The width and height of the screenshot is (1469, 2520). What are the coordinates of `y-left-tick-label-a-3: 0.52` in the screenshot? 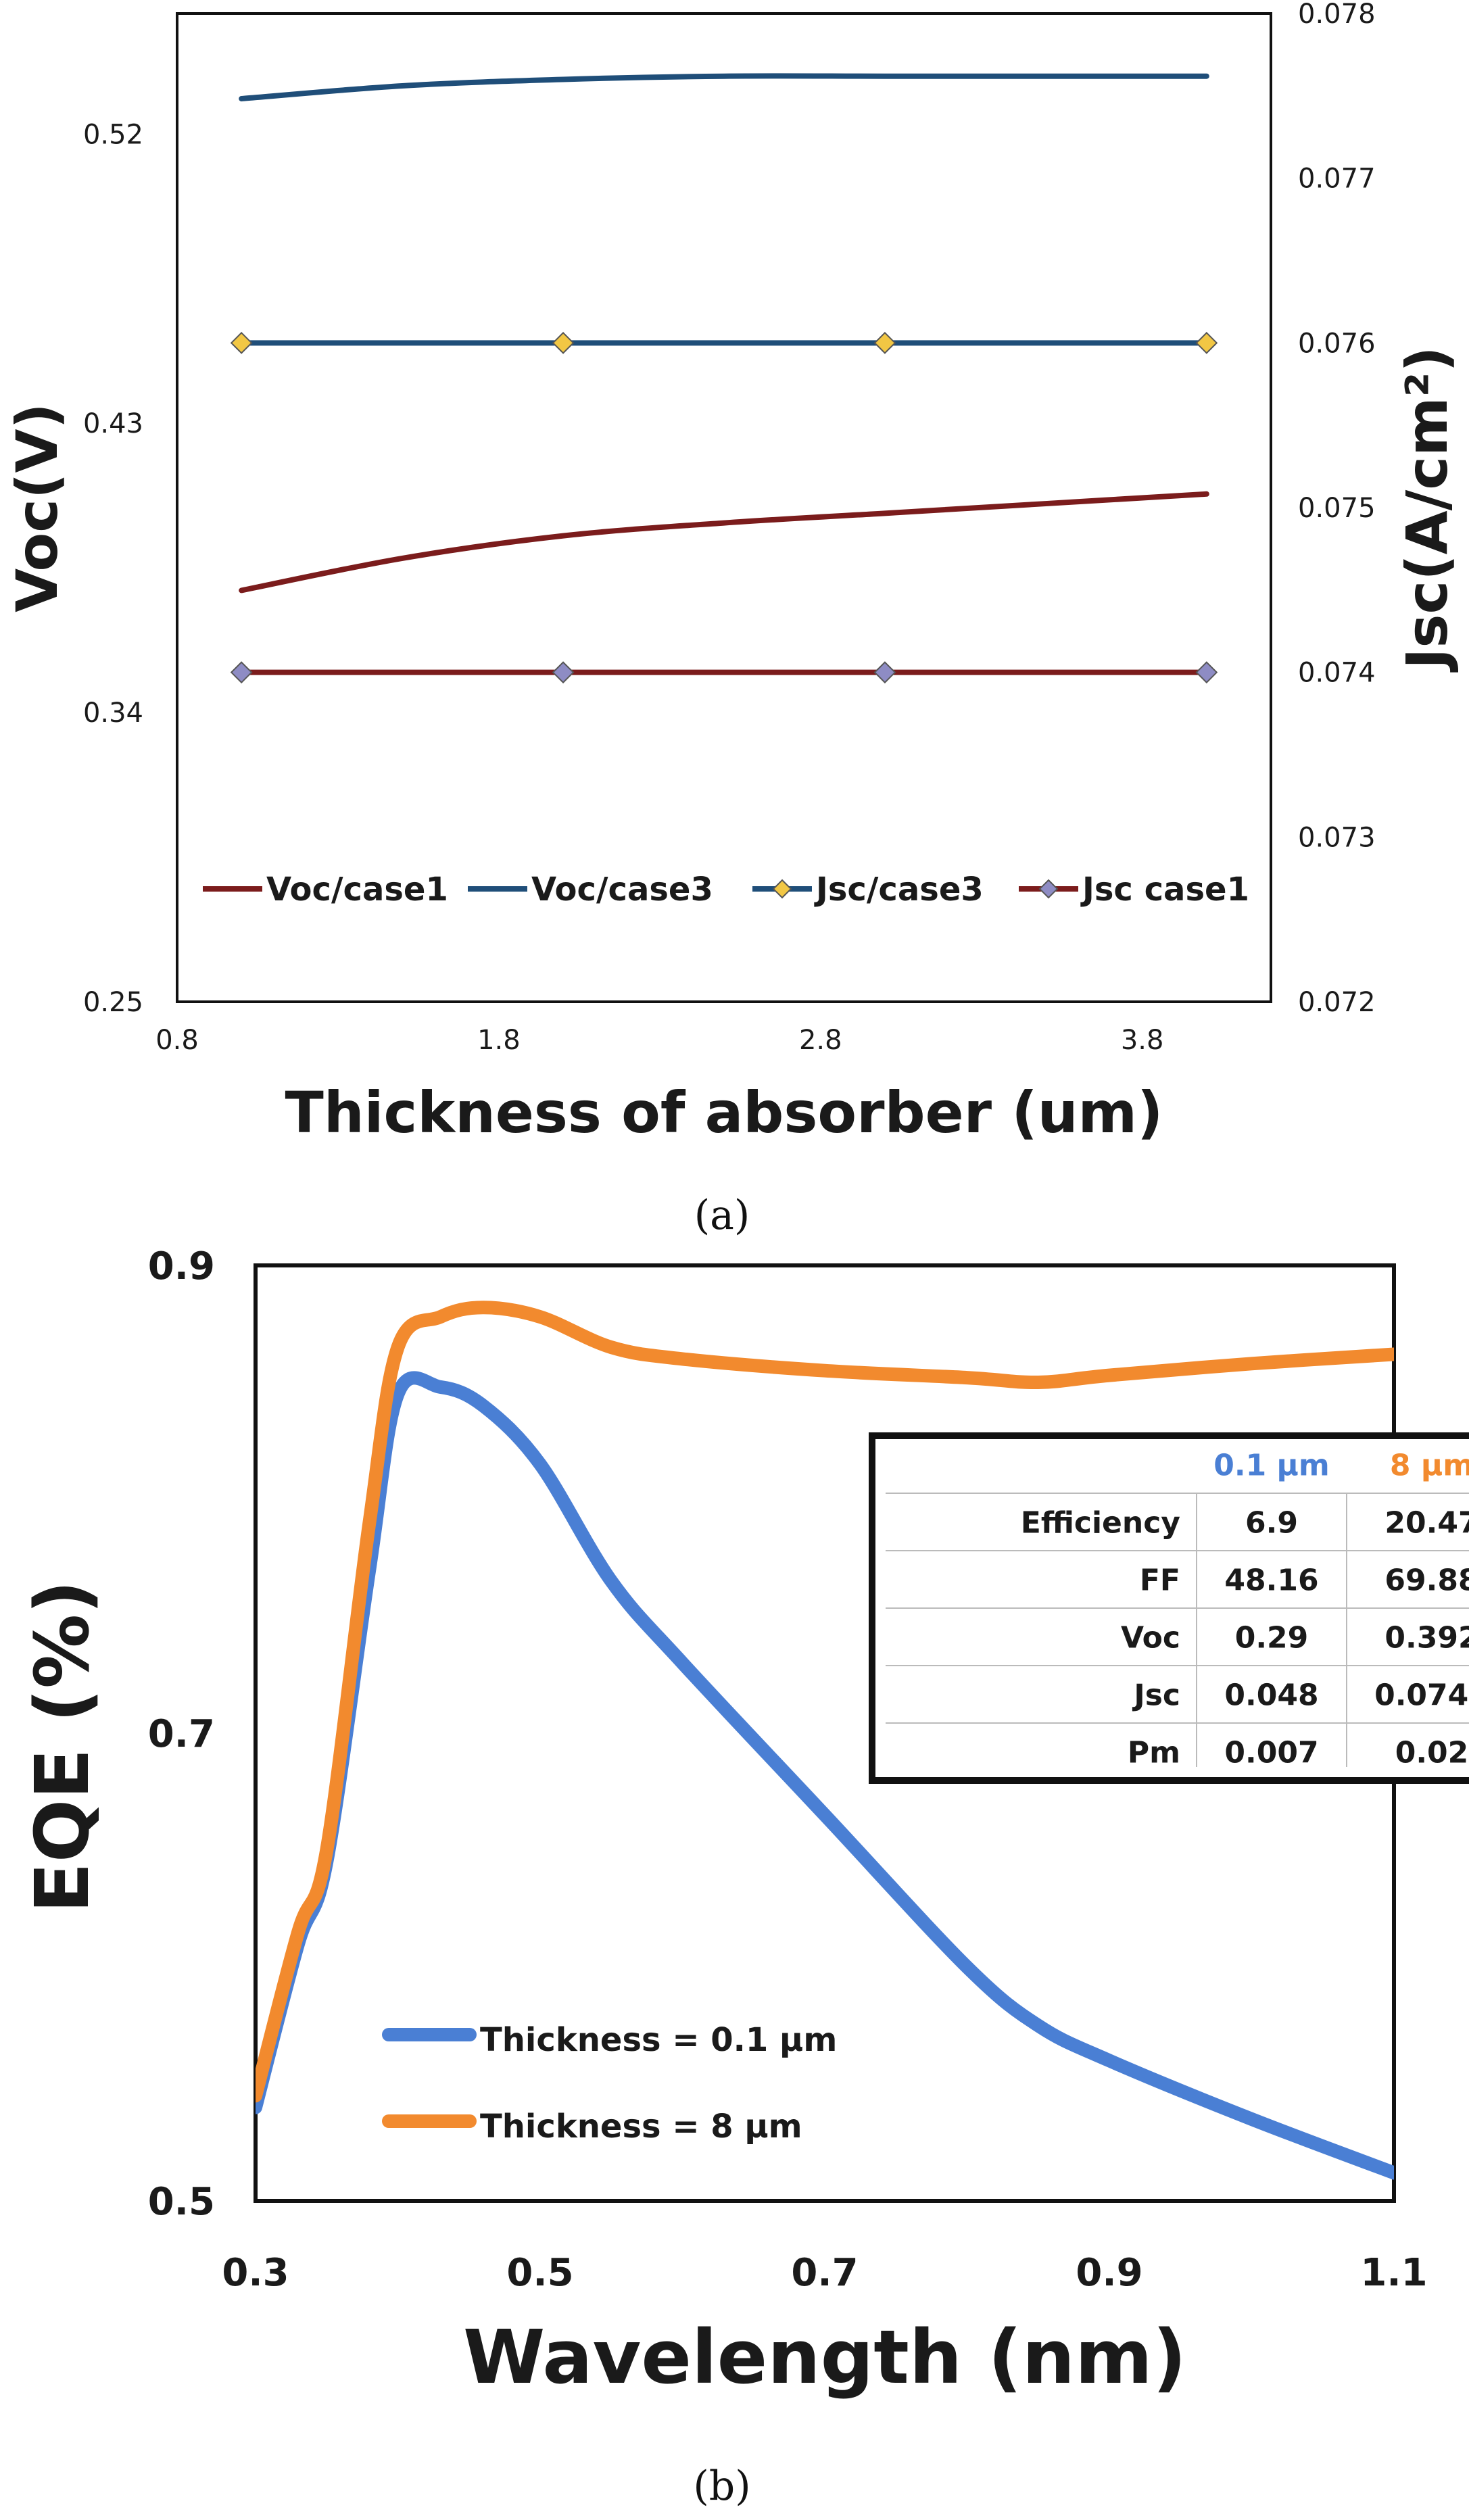 It's located at (113, 134).